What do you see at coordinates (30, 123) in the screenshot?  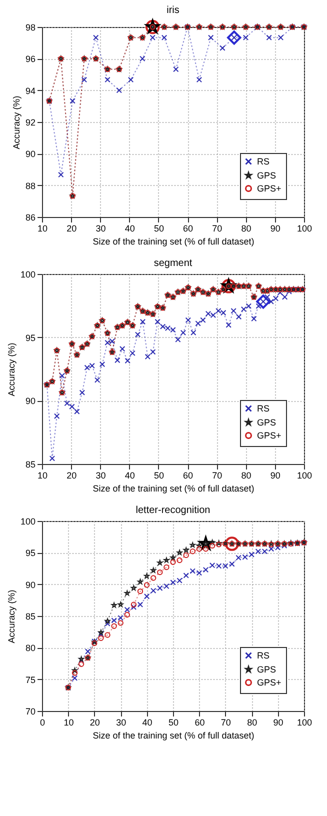 I see `y-tick-label: 92` at bounding box center [30, 123].